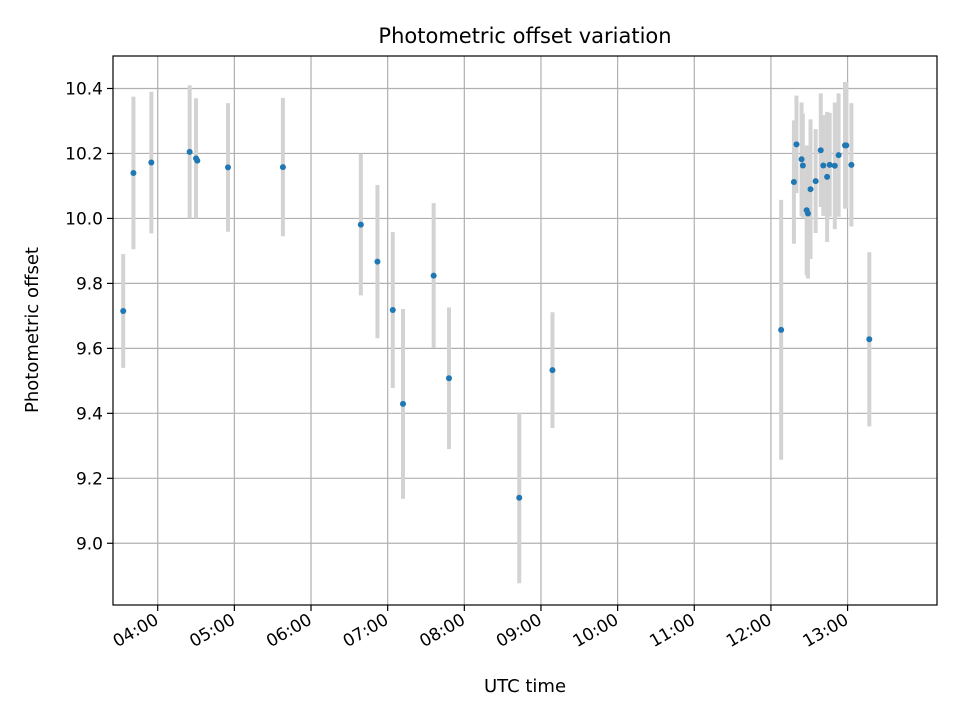  Describe the element at coordinates (89, 544) in the screenshot. I see `y-tick-label: 9.0` at that location.